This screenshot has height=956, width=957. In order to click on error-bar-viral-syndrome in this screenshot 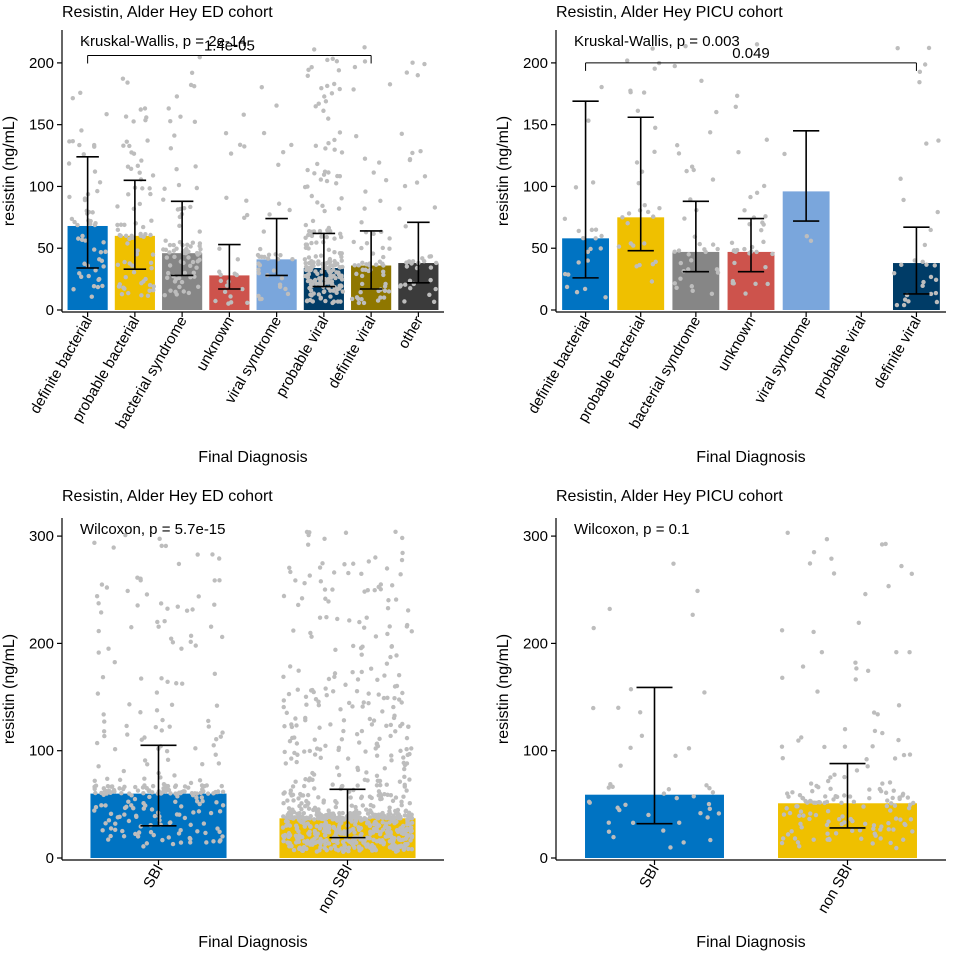, I will do `click(806, 176)`.